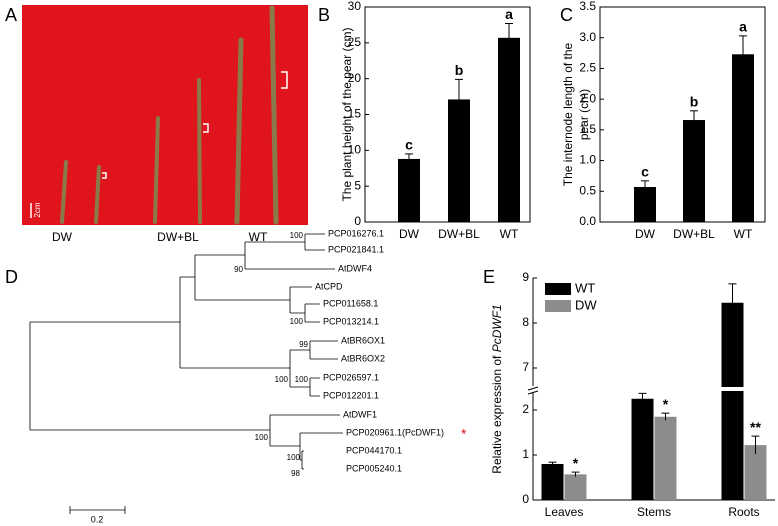  Describe the element at coordinates (355, 78) in the screenshot. I see `y-tick-label: 20` at that location.